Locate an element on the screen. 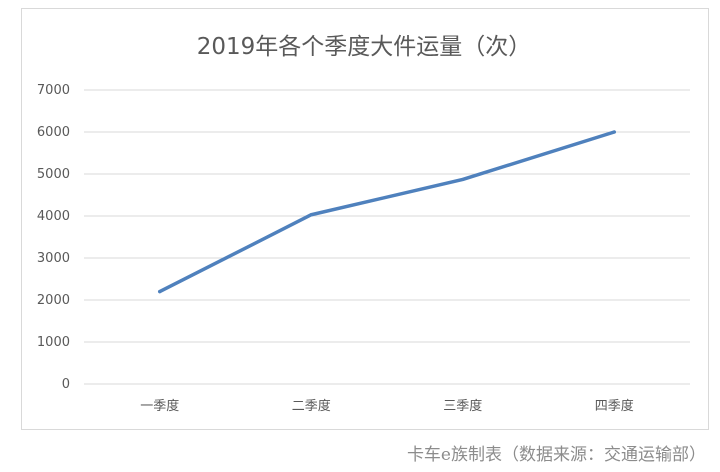 The width and height of the screenshot is (720, 472). x-axis-tick-labels: 一季度 二季度 三季度 四季度 is located at coordinates (387, 406).